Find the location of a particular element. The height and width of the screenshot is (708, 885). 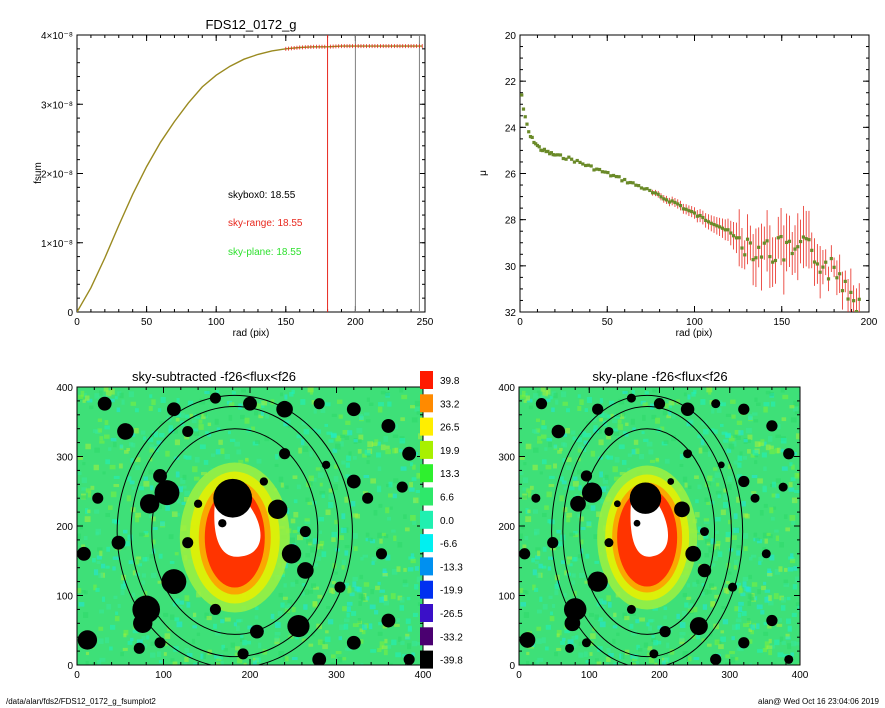

mu-xtick-label: 0 is located at coordinates (520, 322).